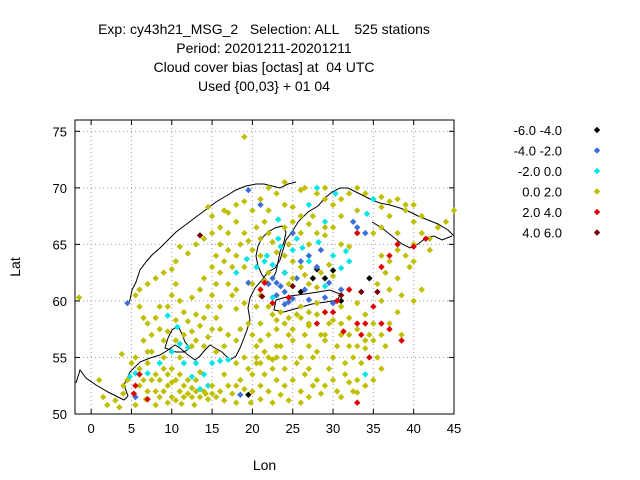 Image resolution: width=640 pixels, height=480 pixels. What do you see at coordinates (538, 151) in the screenshot?
I see `legend-label: -4.0 -2.0` at bounding box center [538, 151].